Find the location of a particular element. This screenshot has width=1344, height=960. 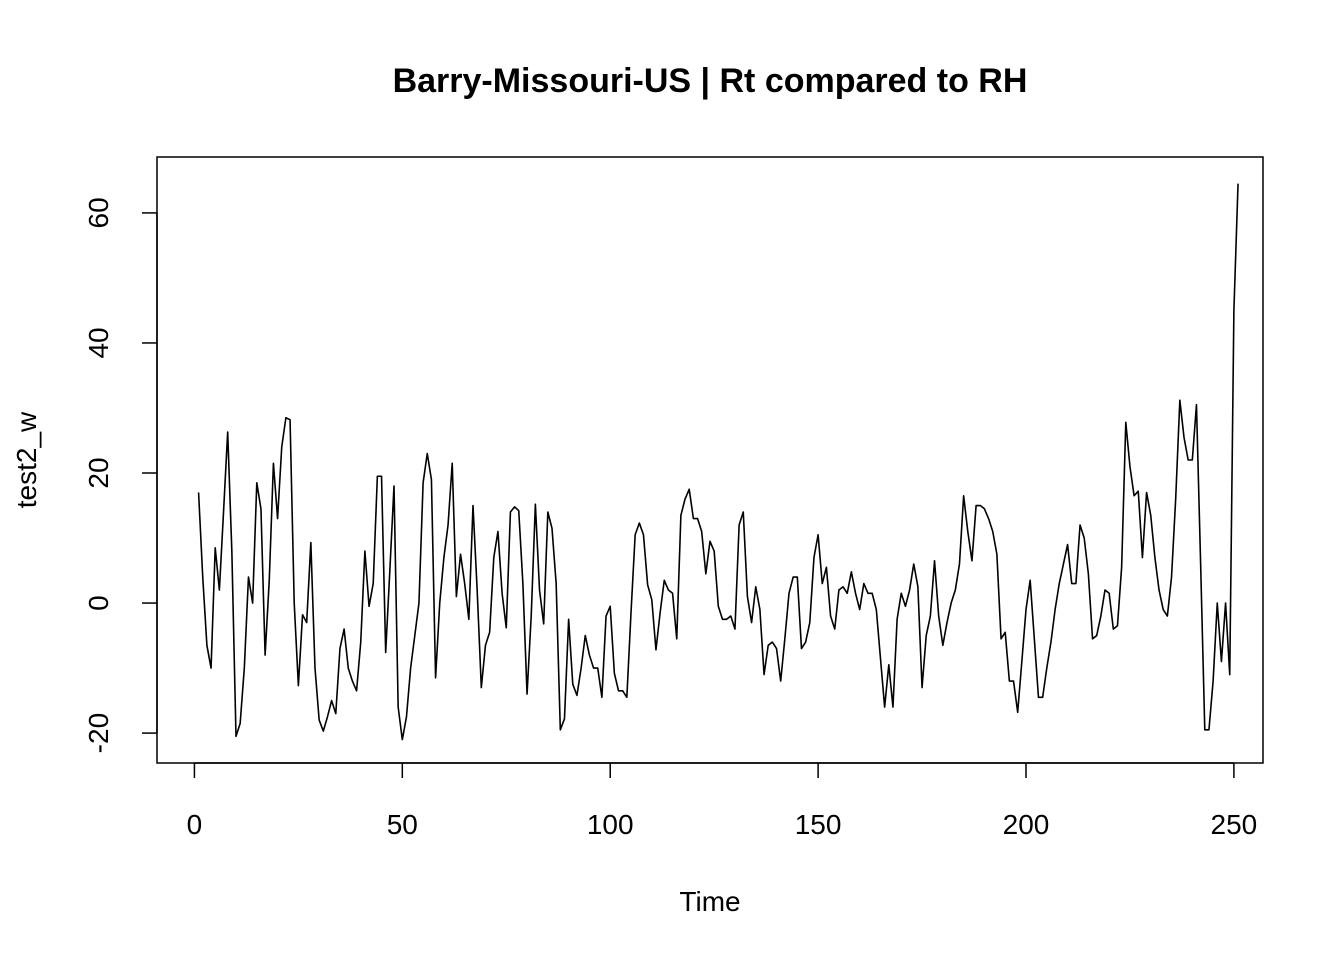

y-tick-label: 0 is located at coordinates (98, 603).